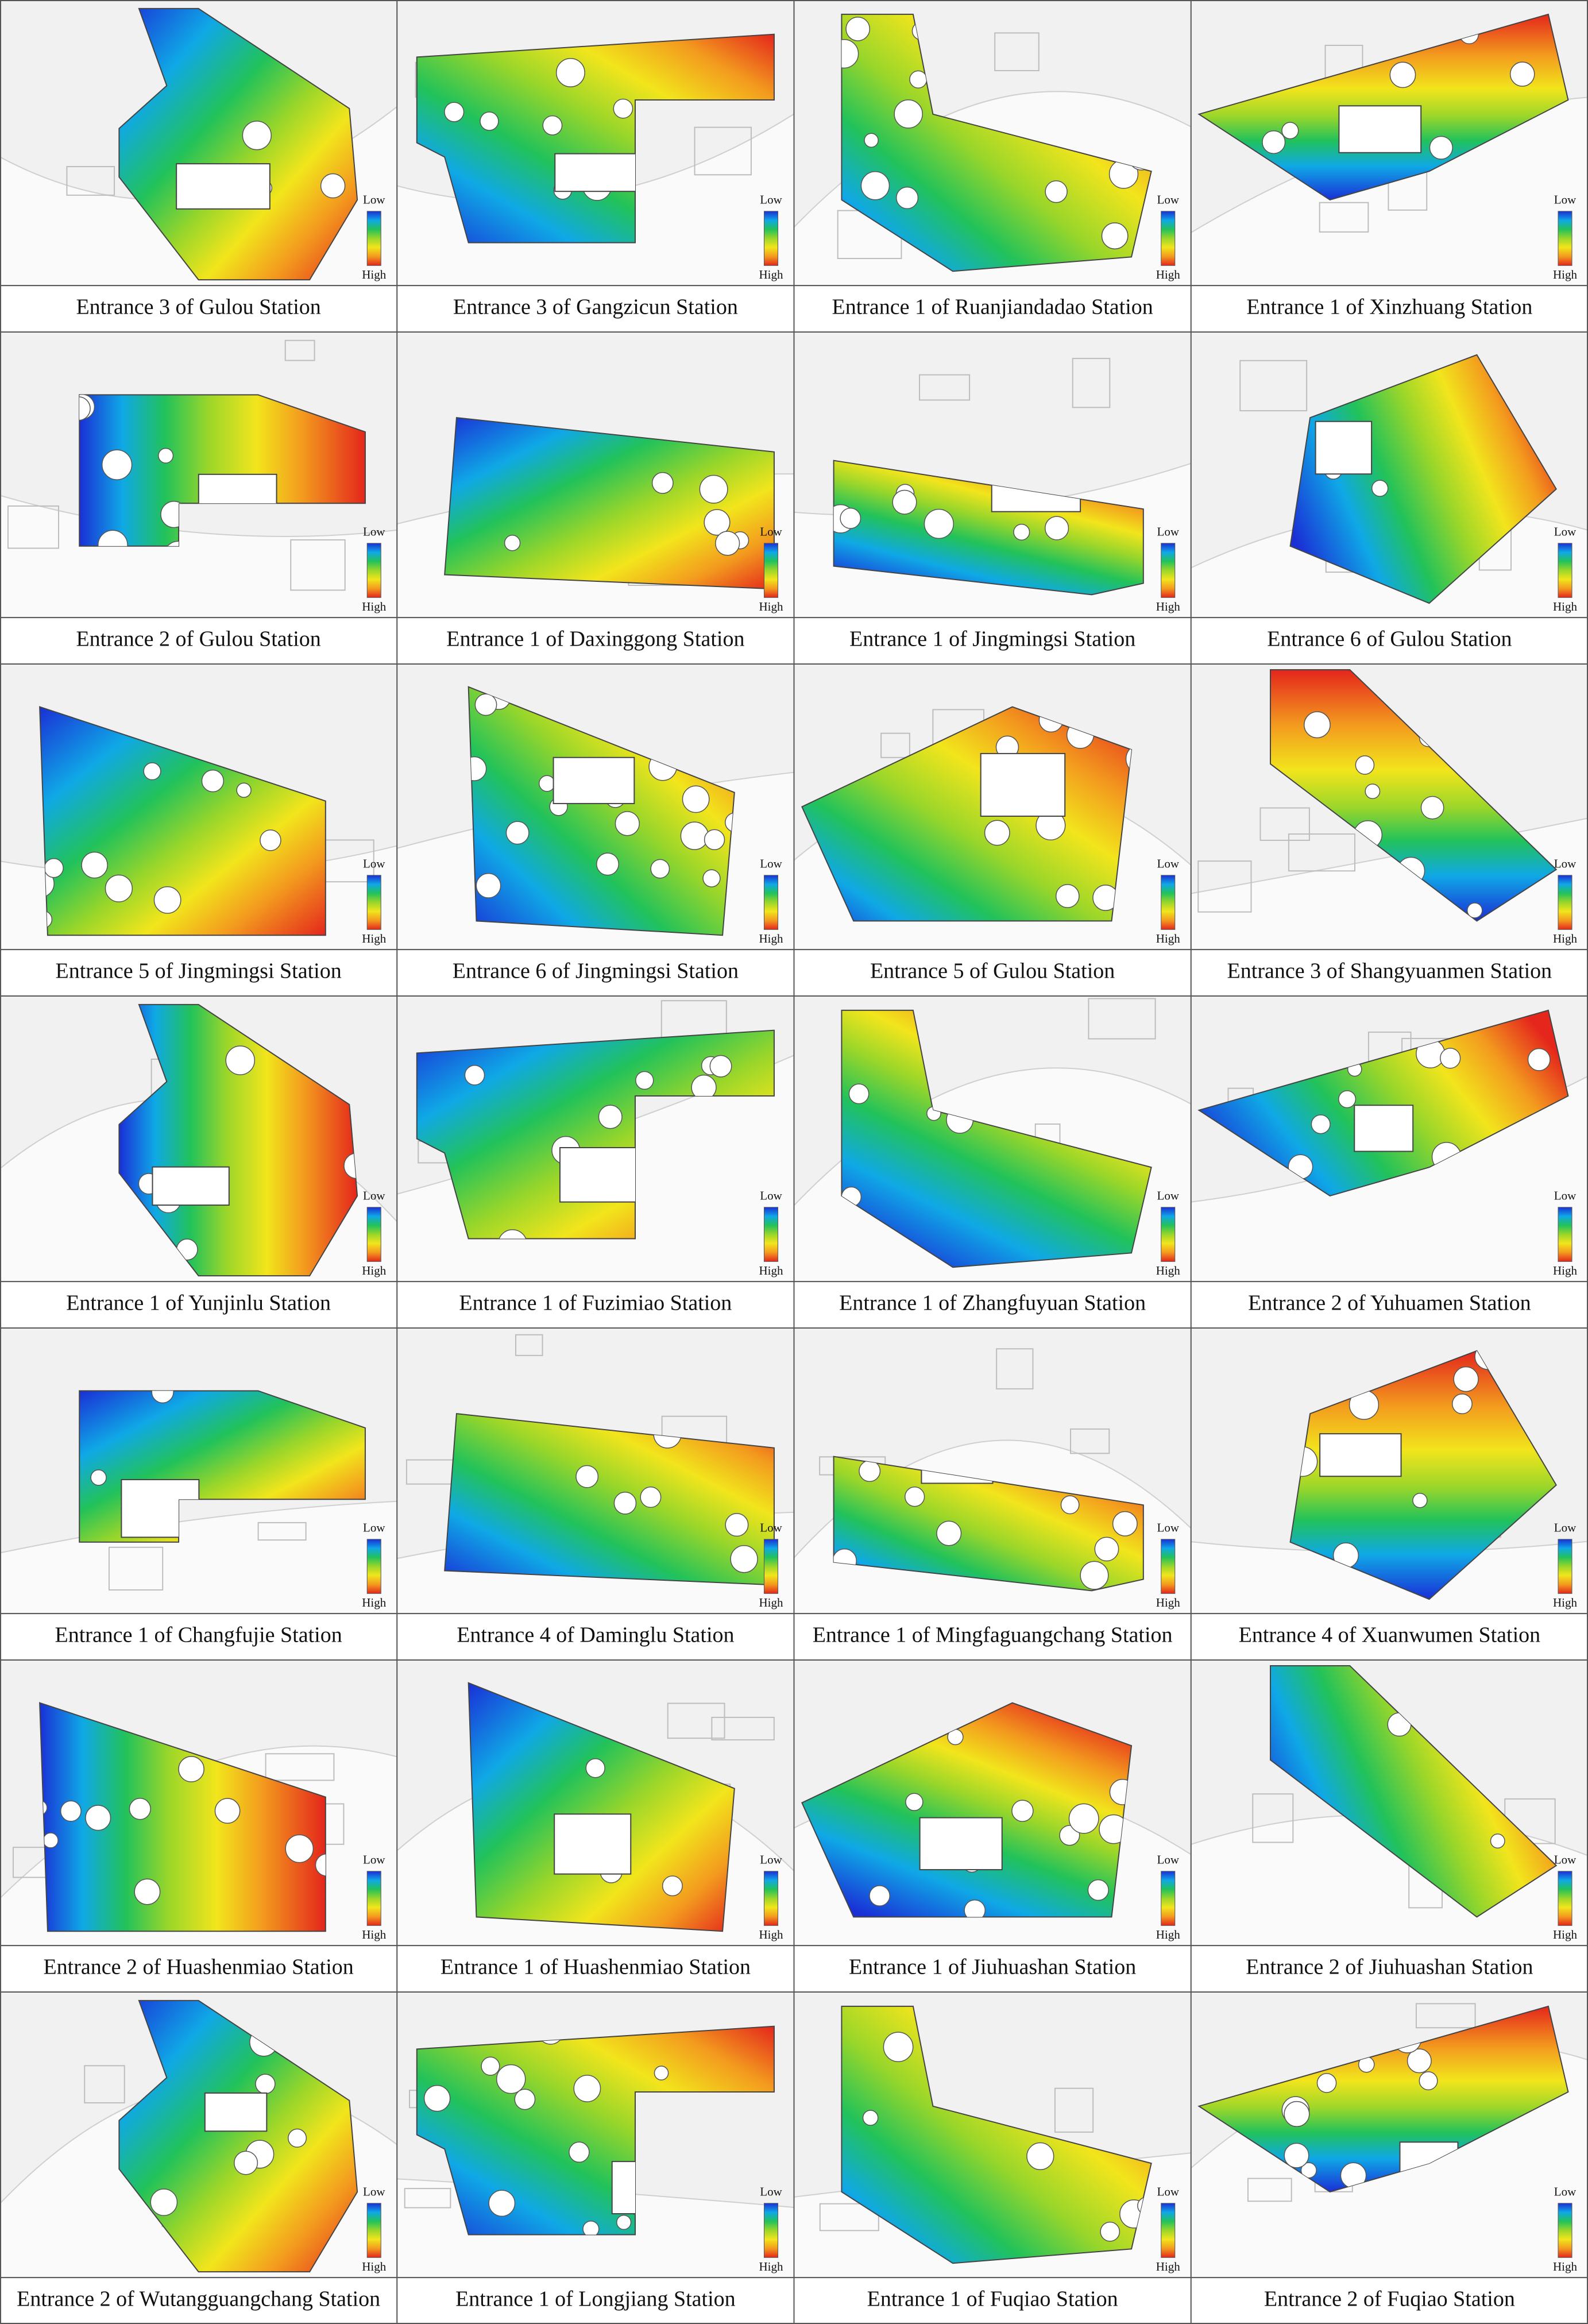 The image size is (1588, 2324). I want to click on panel: Low High Entrance 1 of Jingmingsi Station, so click(992, 492).